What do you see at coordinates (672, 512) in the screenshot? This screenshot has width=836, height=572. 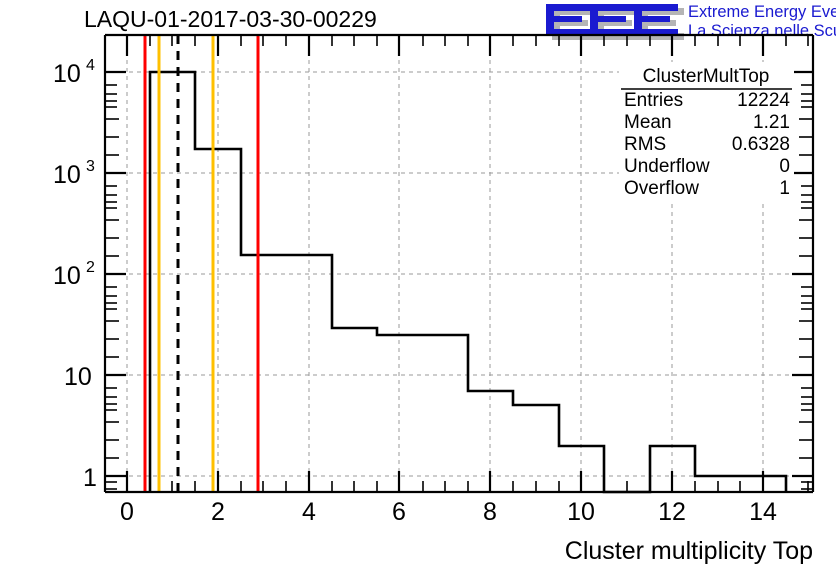 I see `x-tick-label-12: 12` at bounding box center [672, 512].